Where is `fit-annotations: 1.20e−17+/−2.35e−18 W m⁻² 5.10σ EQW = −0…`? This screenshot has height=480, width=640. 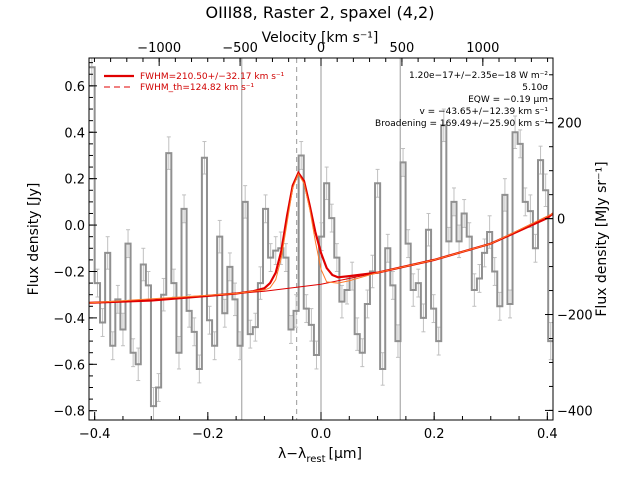 fit-annotations: 1.20e−17+/−2.35e−18 W m⁻² 5.10σ EQW = −0… is located at coordinates (461, 100).